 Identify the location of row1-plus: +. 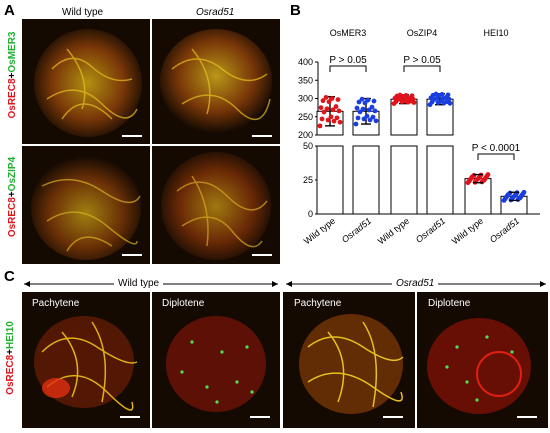
(12, 75).